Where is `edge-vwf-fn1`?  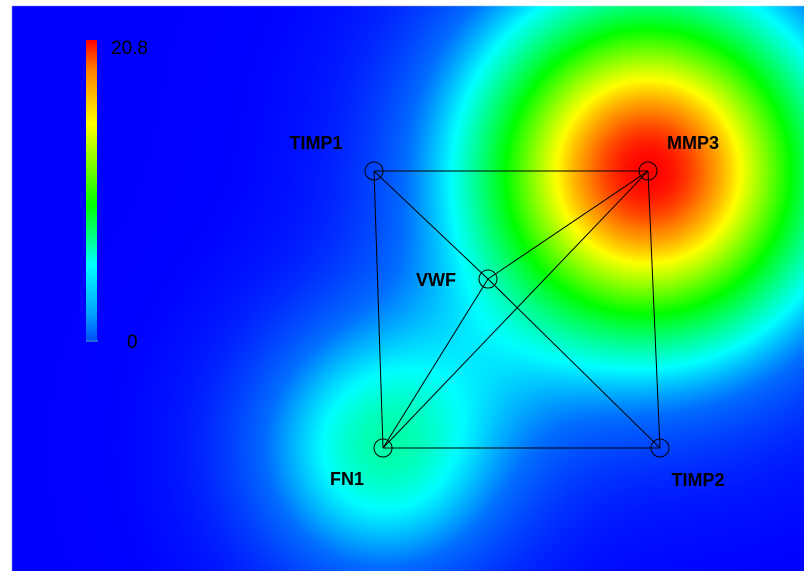 edge-vwf-fn1 is located at coordinates (435, 363).